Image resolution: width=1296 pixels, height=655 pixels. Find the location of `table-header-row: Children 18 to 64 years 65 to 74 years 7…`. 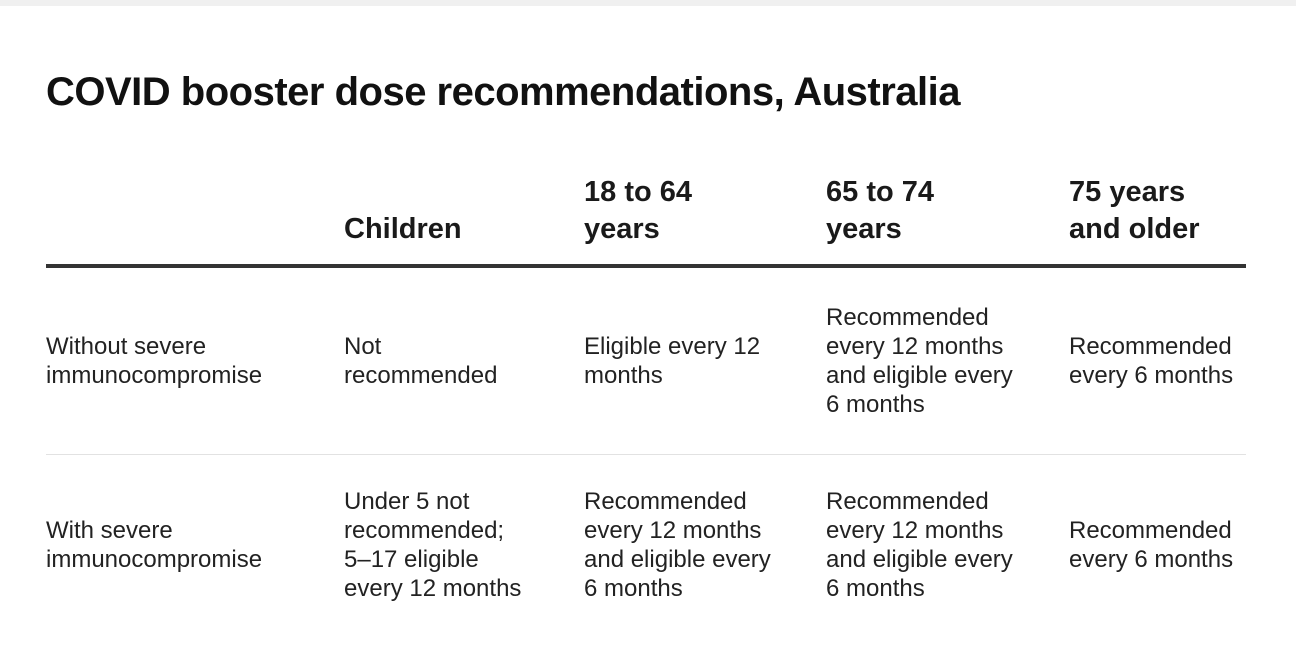

table-header-row: Children 18 to 64 years 65 to 74 years 7… is located at coordinates (646, 222).